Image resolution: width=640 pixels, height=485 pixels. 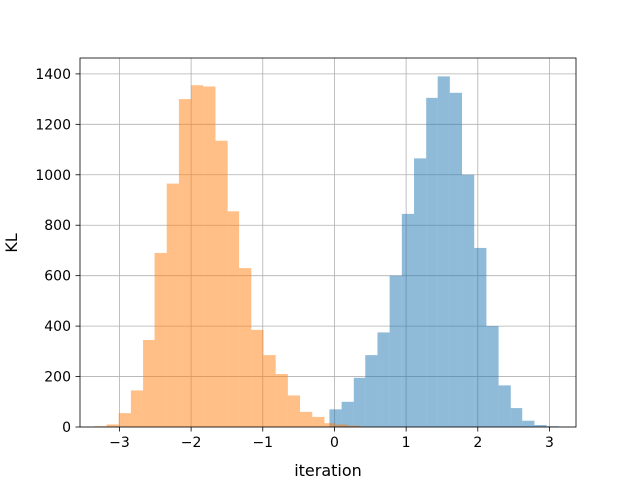 I want to click on x-tick-label-2: −1, so click(x=262, y=443).